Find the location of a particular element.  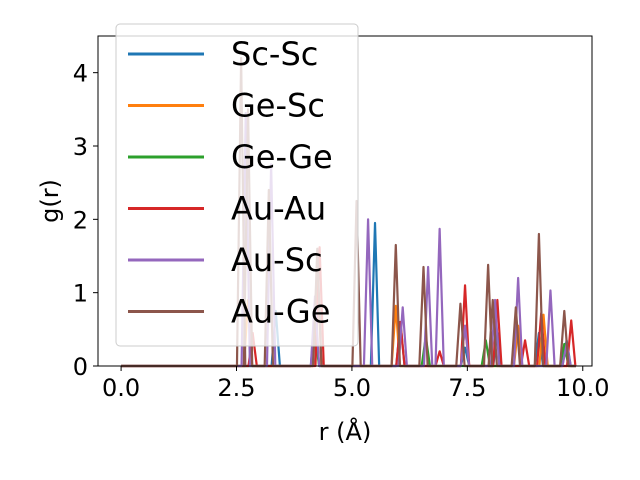

x-axis-ticks: 0.0 2.5 5.0 7.5 10.0 is located at coordinates (355, 384).